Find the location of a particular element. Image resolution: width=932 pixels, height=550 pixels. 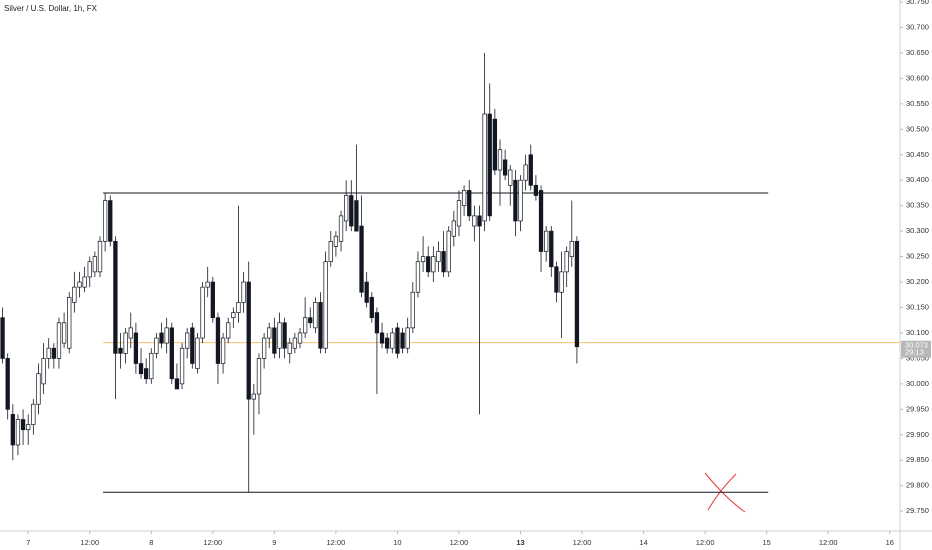

y-tick-label: 30.450 is located at coordinates (917, 154).